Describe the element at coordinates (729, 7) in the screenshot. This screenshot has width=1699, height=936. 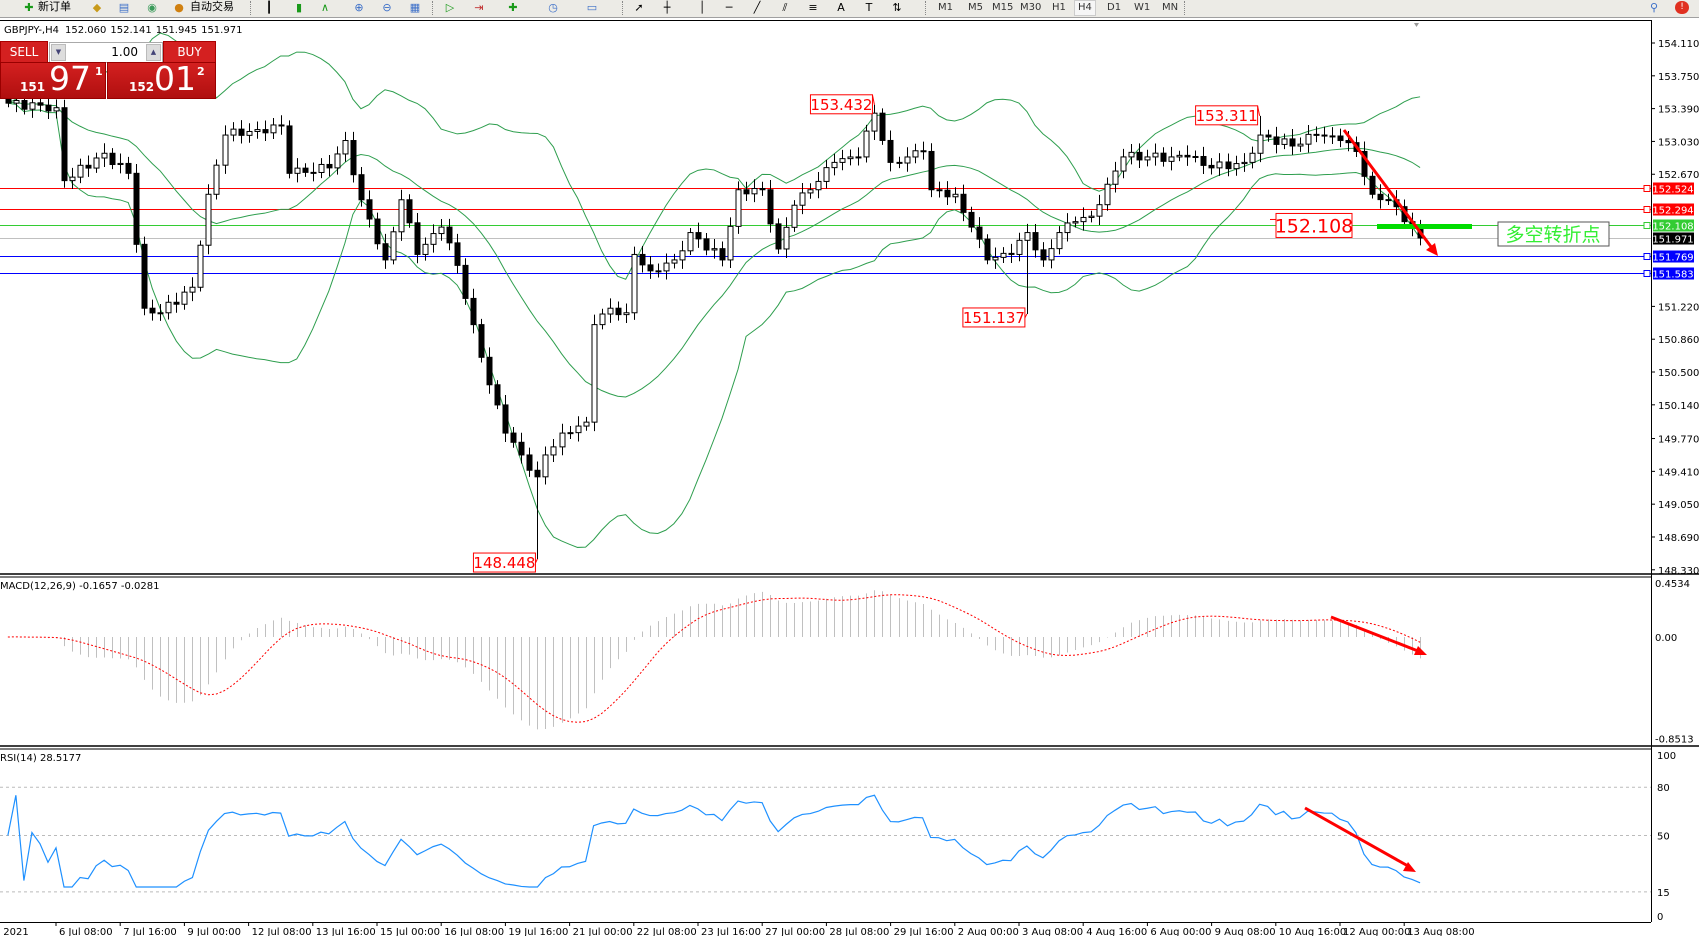
I see `horizontal-line-icon: ─` at that location.